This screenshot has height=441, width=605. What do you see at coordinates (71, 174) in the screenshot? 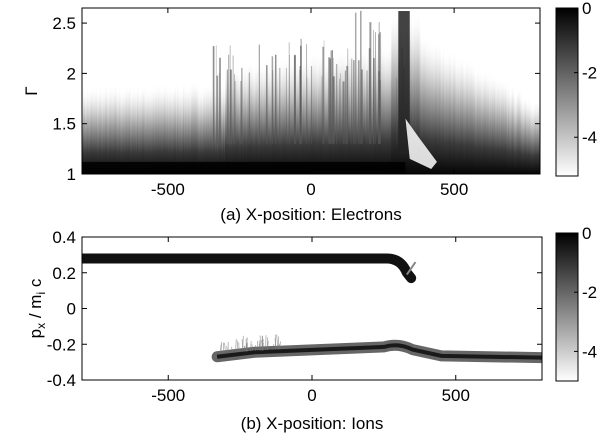
I see `y-tick-label: 1` at bounding box center [71, 174].